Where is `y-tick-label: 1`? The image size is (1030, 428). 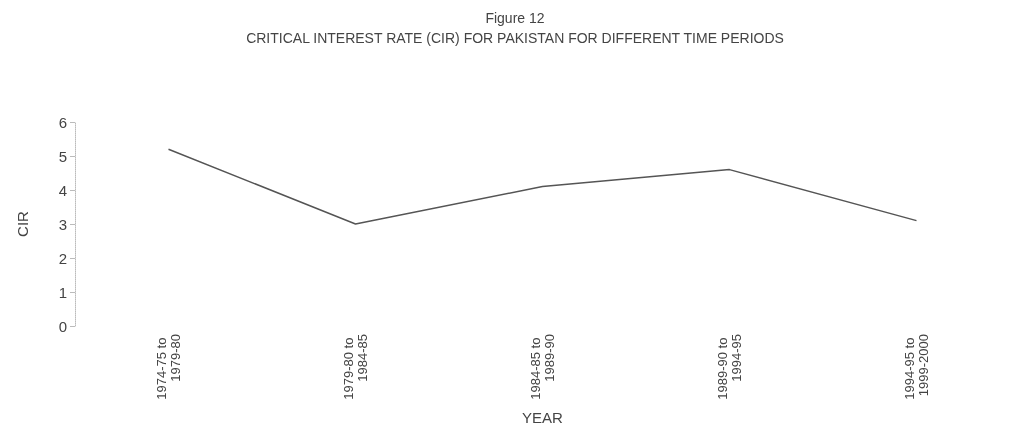 y-tick-label: 1 is located at coordinates (62, 292).